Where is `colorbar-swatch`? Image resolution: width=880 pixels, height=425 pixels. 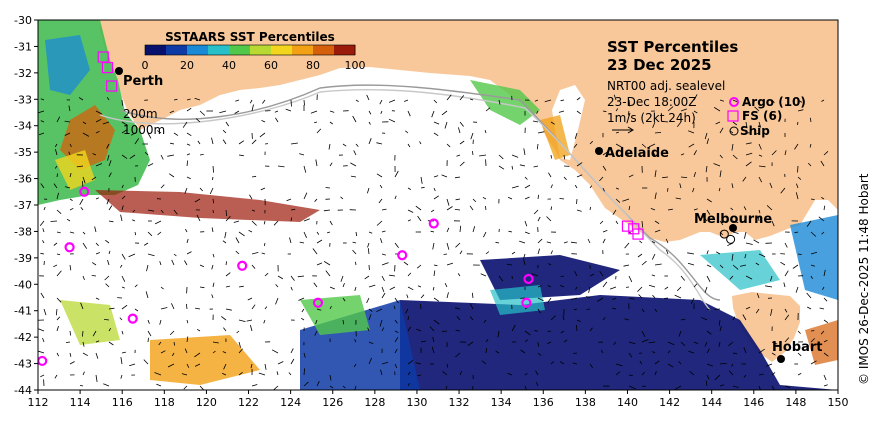 colorbar-swatch is located at coordinates (303, 50).